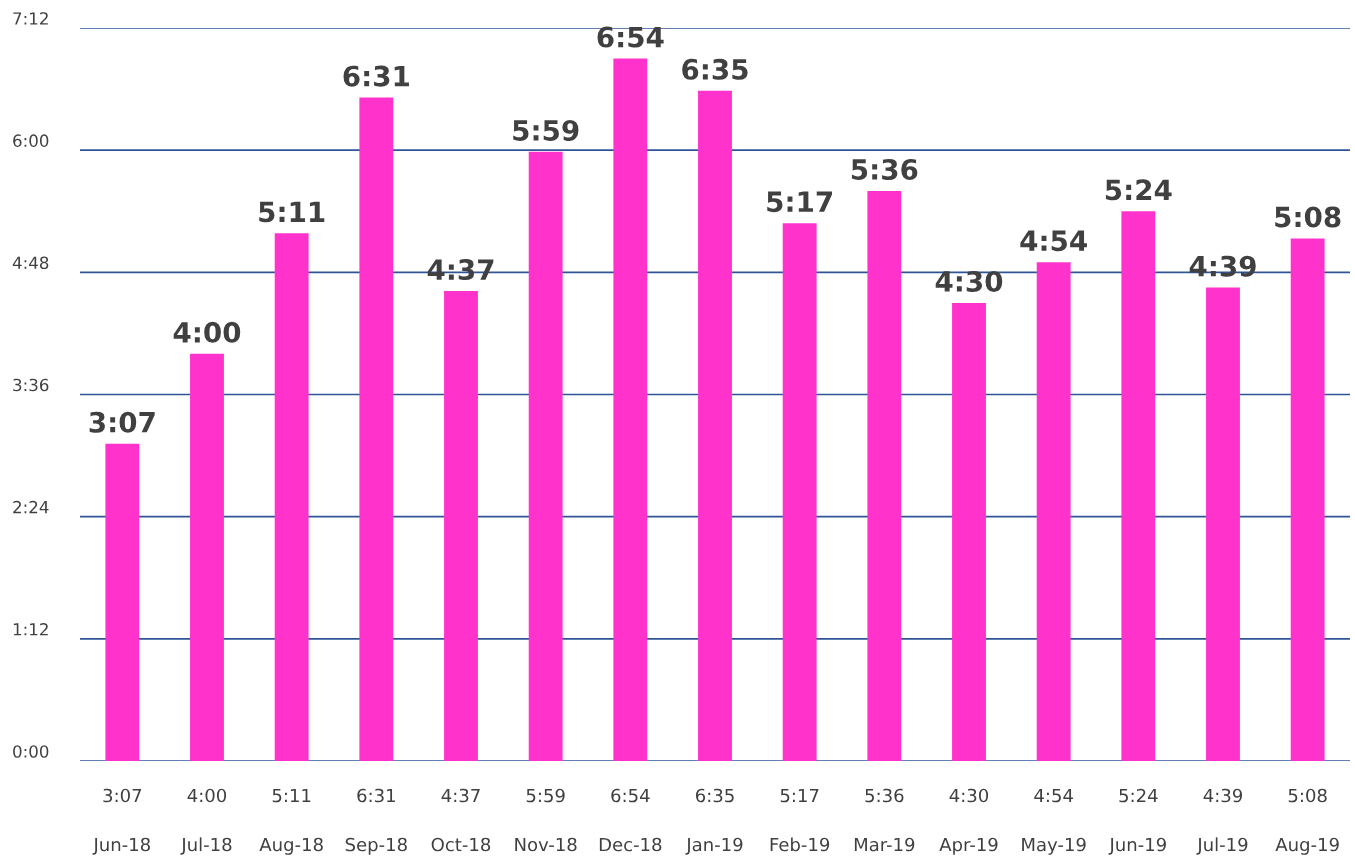  What do you see at coordinates (30, 263) in the screenshot?
I see `y-tick-label: 4:48` at bounding box center [30, 263].